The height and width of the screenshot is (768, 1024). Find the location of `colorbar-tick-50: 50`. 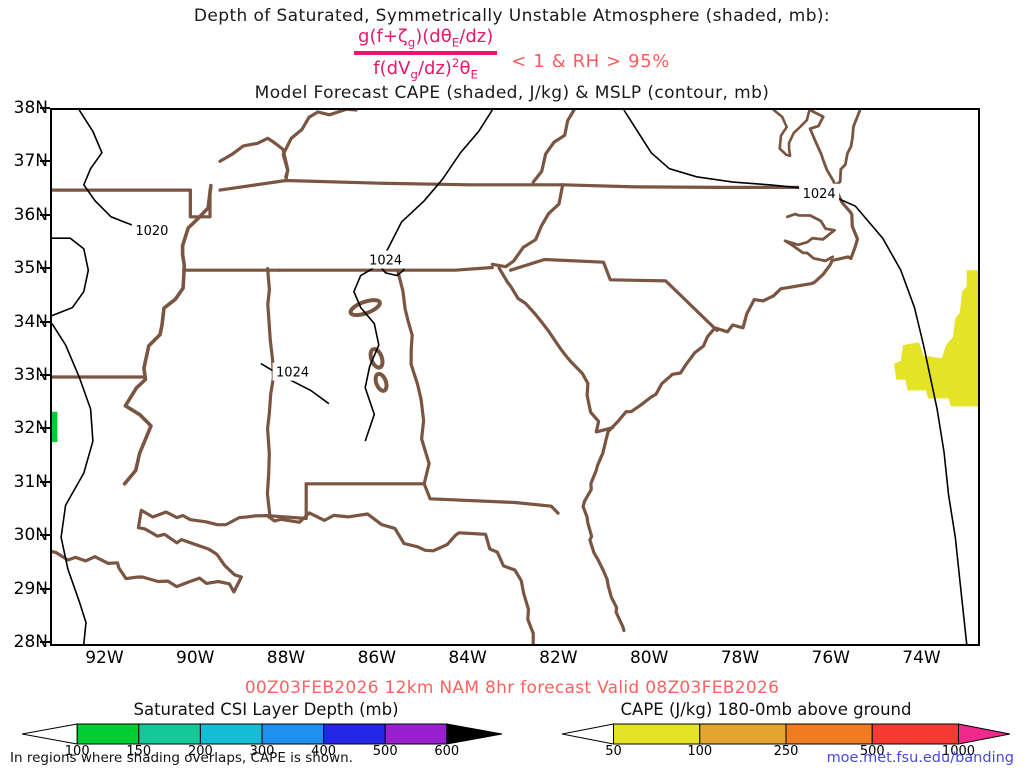

colorbar-tick-50: 50 is located at coordinates (613, 751).